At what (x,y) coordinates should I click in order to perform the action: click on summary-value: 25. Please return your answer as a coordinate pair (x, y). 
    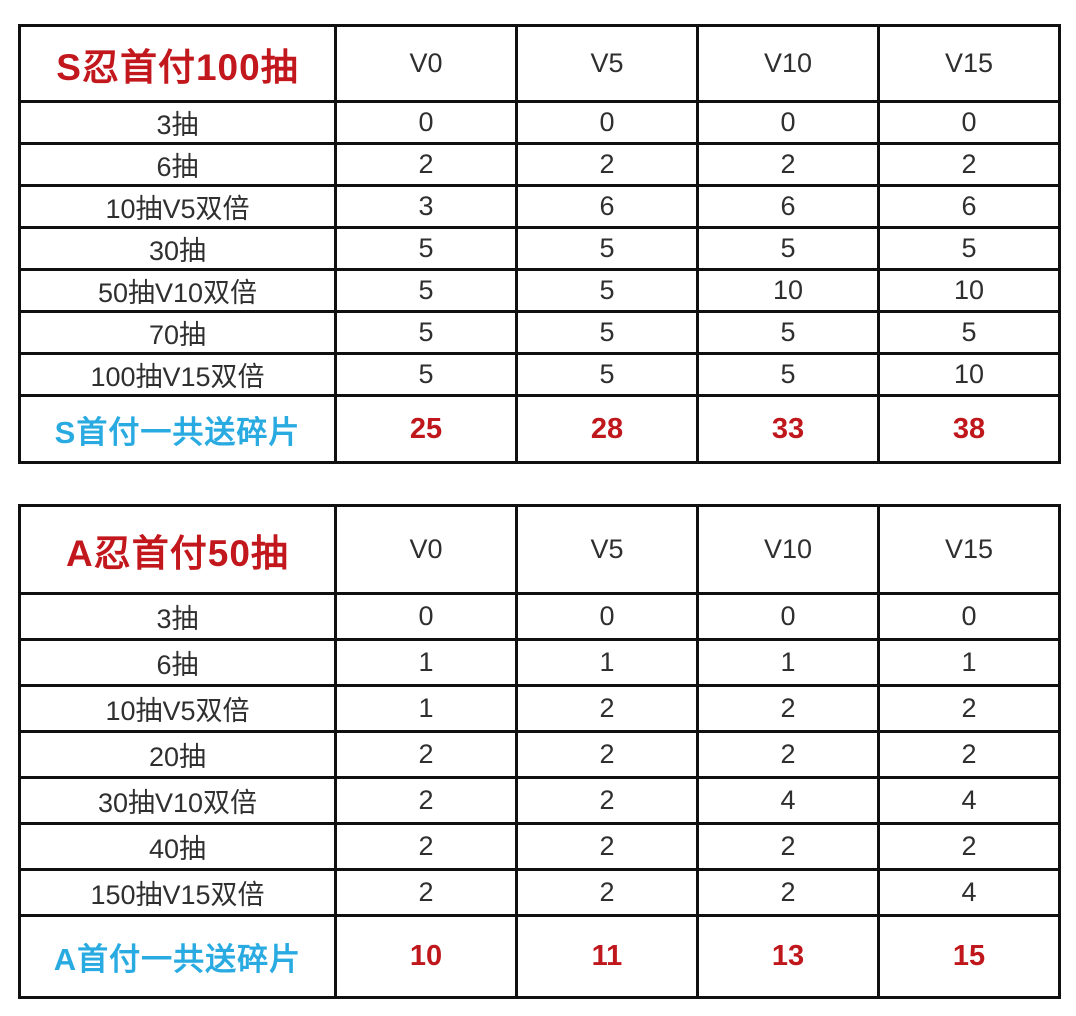
    Looking at the image, I should click on (426, 429).